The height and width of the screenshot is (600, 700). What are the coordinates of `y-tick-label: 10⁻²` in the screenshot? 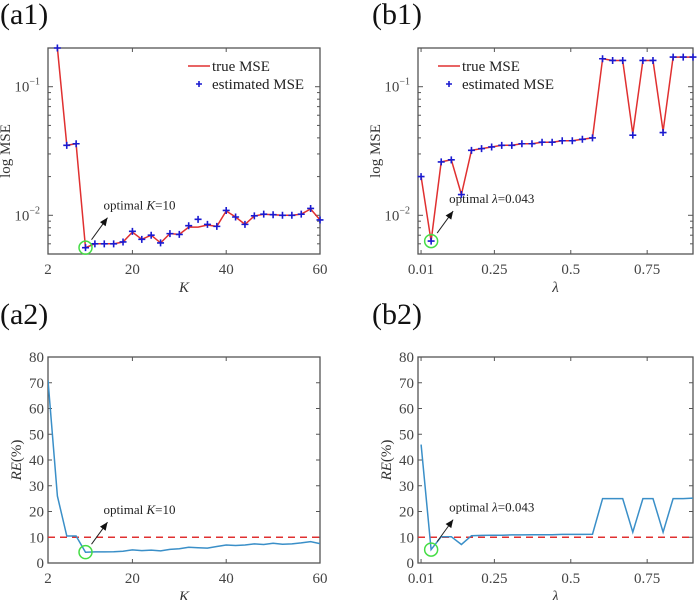 It's located at (27, 214).